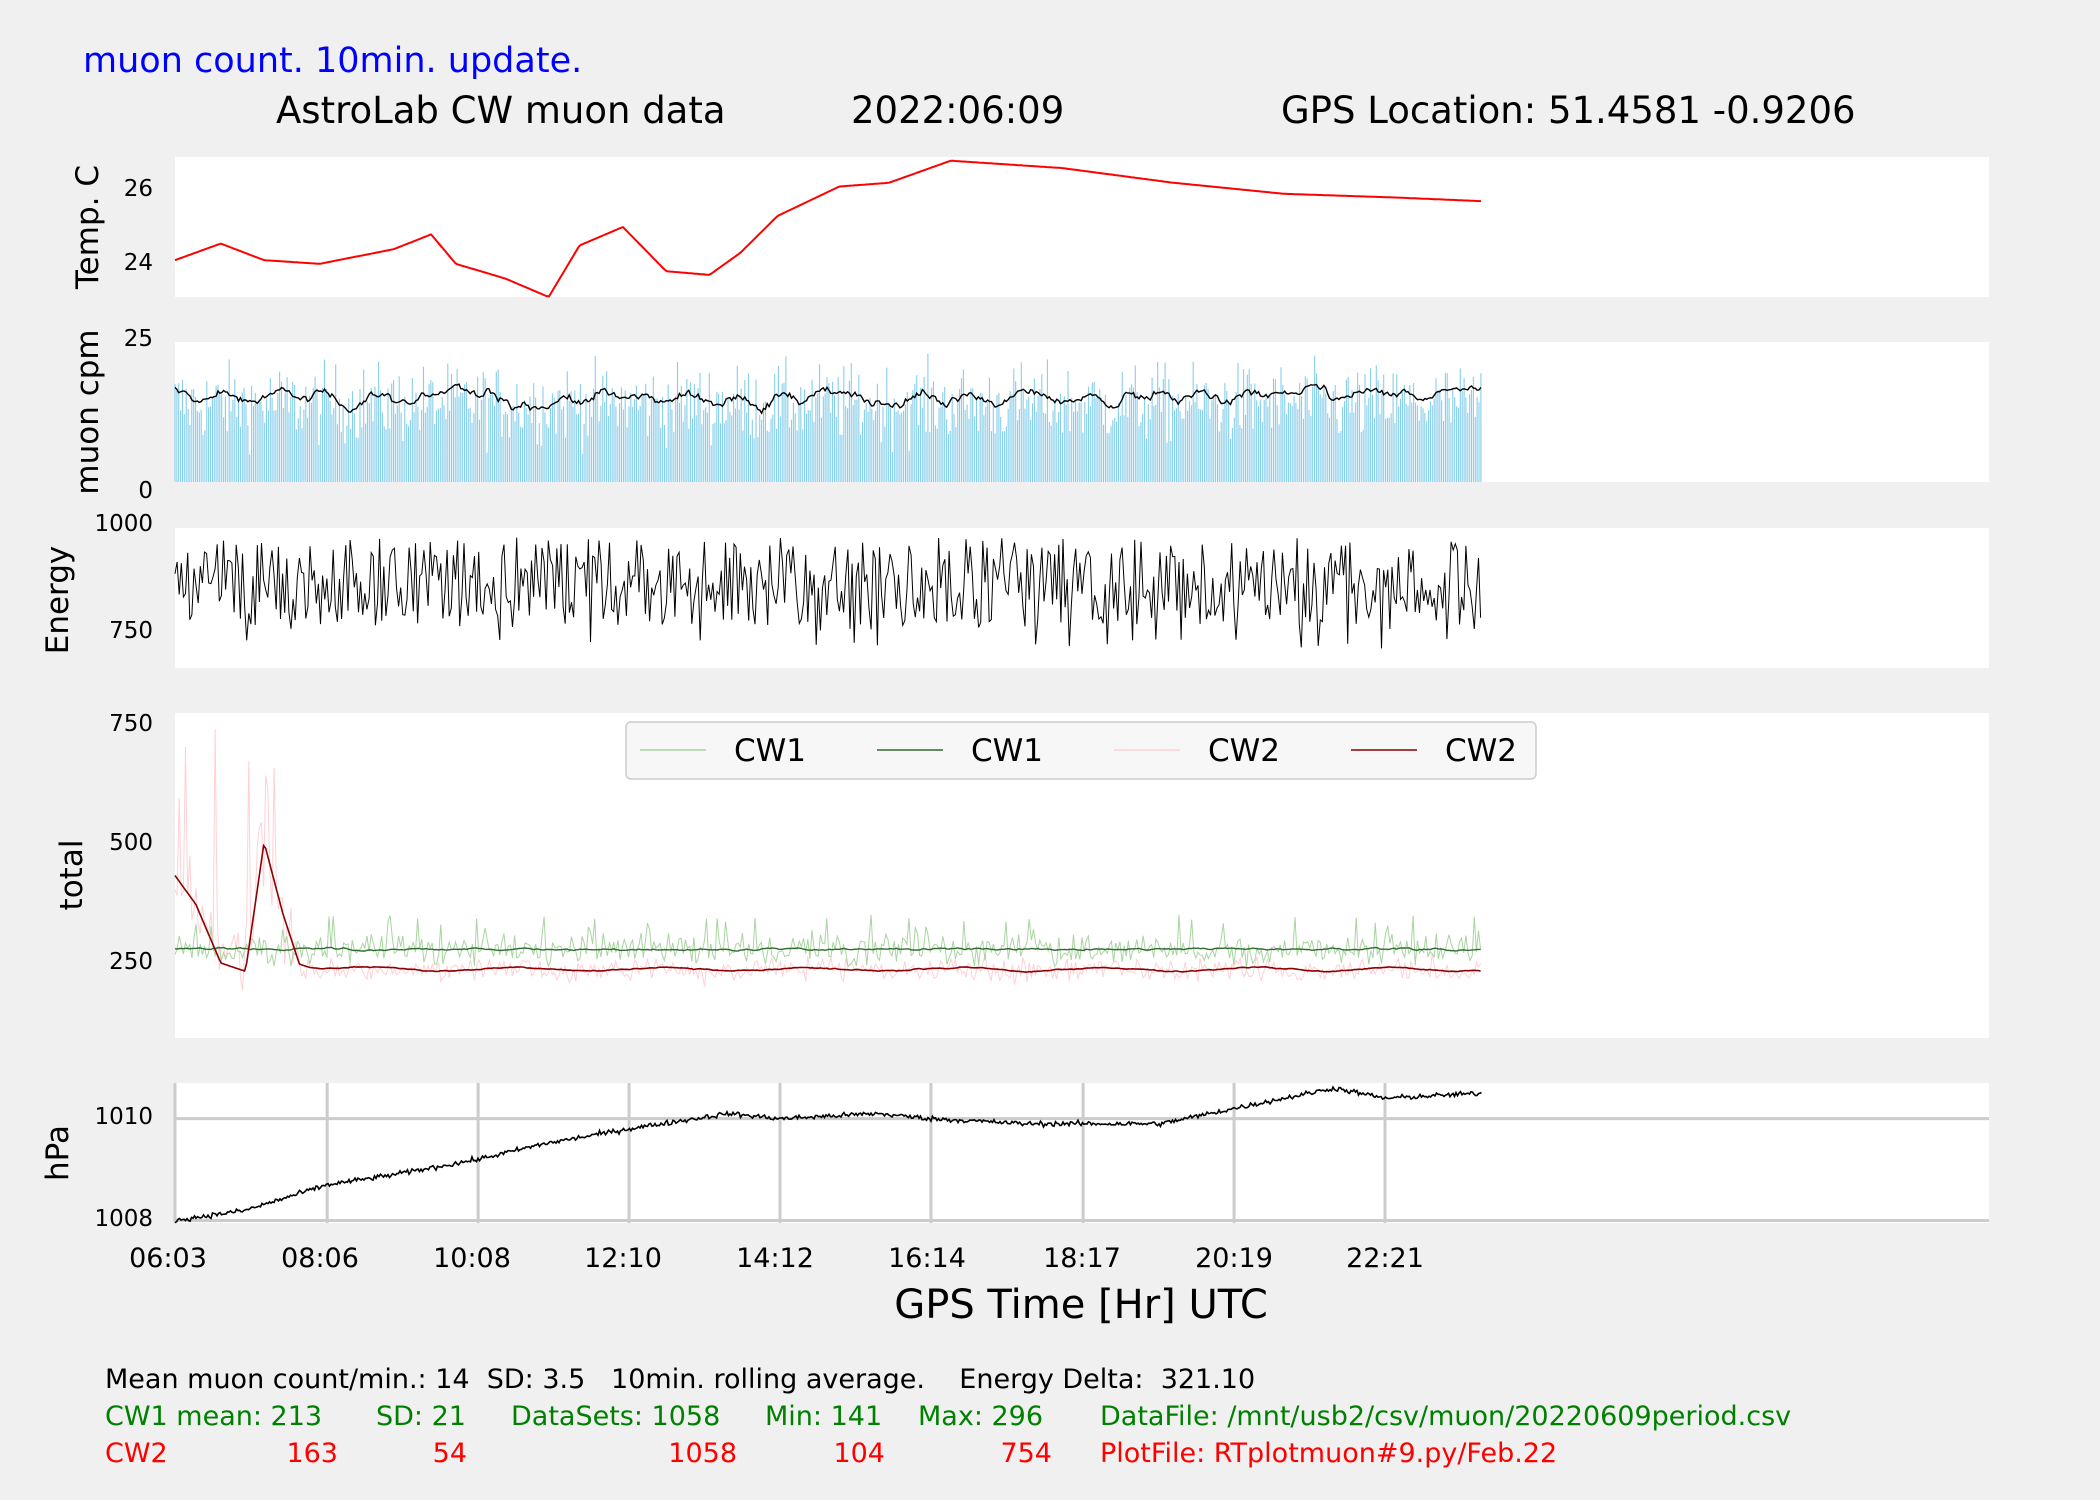 The image size is (2100, 1500). I want to click on energy-panel, so click(1082, 598).